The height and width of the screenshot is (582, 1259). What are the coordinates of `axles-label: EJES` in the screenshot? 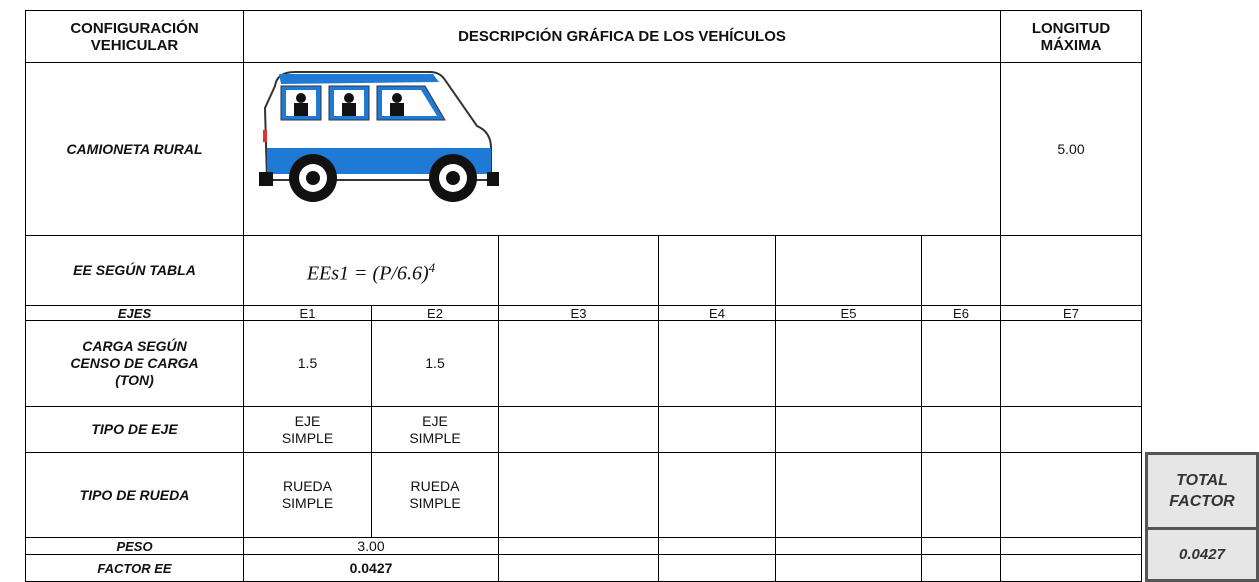 It's located at (134, 313).